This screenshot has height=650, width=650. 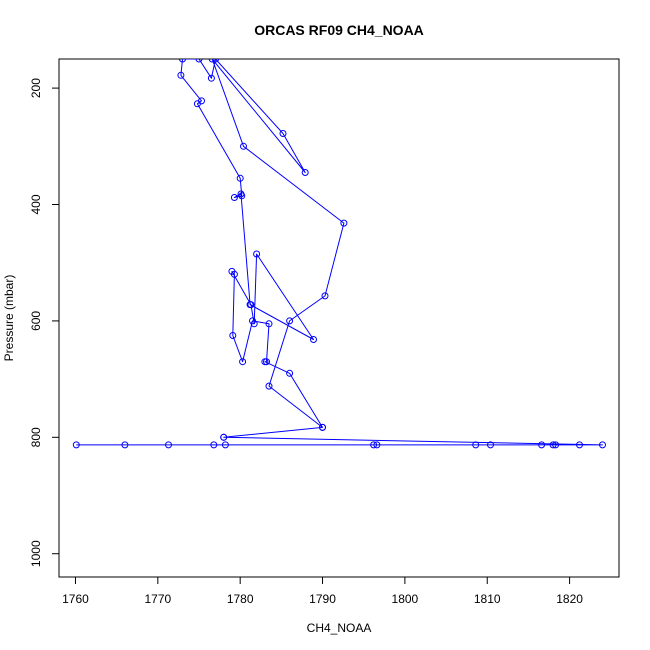 What do you see at coordinates (36, 204) in the screenshot?
I see `y-tick-label: 400` at bounding box center [36, 204].